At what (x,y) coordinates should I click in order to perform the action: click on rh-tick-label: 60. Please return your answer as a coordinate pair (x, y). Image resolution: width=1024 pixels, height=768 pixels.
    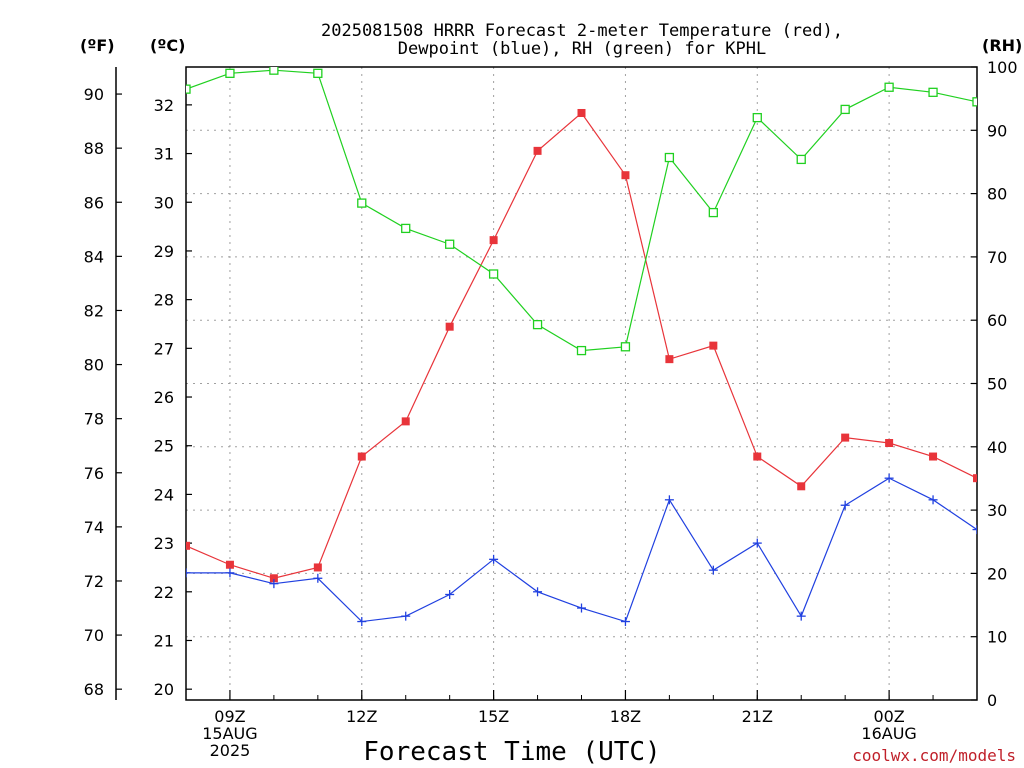
    Looking at the image, I should click on (997, 320).